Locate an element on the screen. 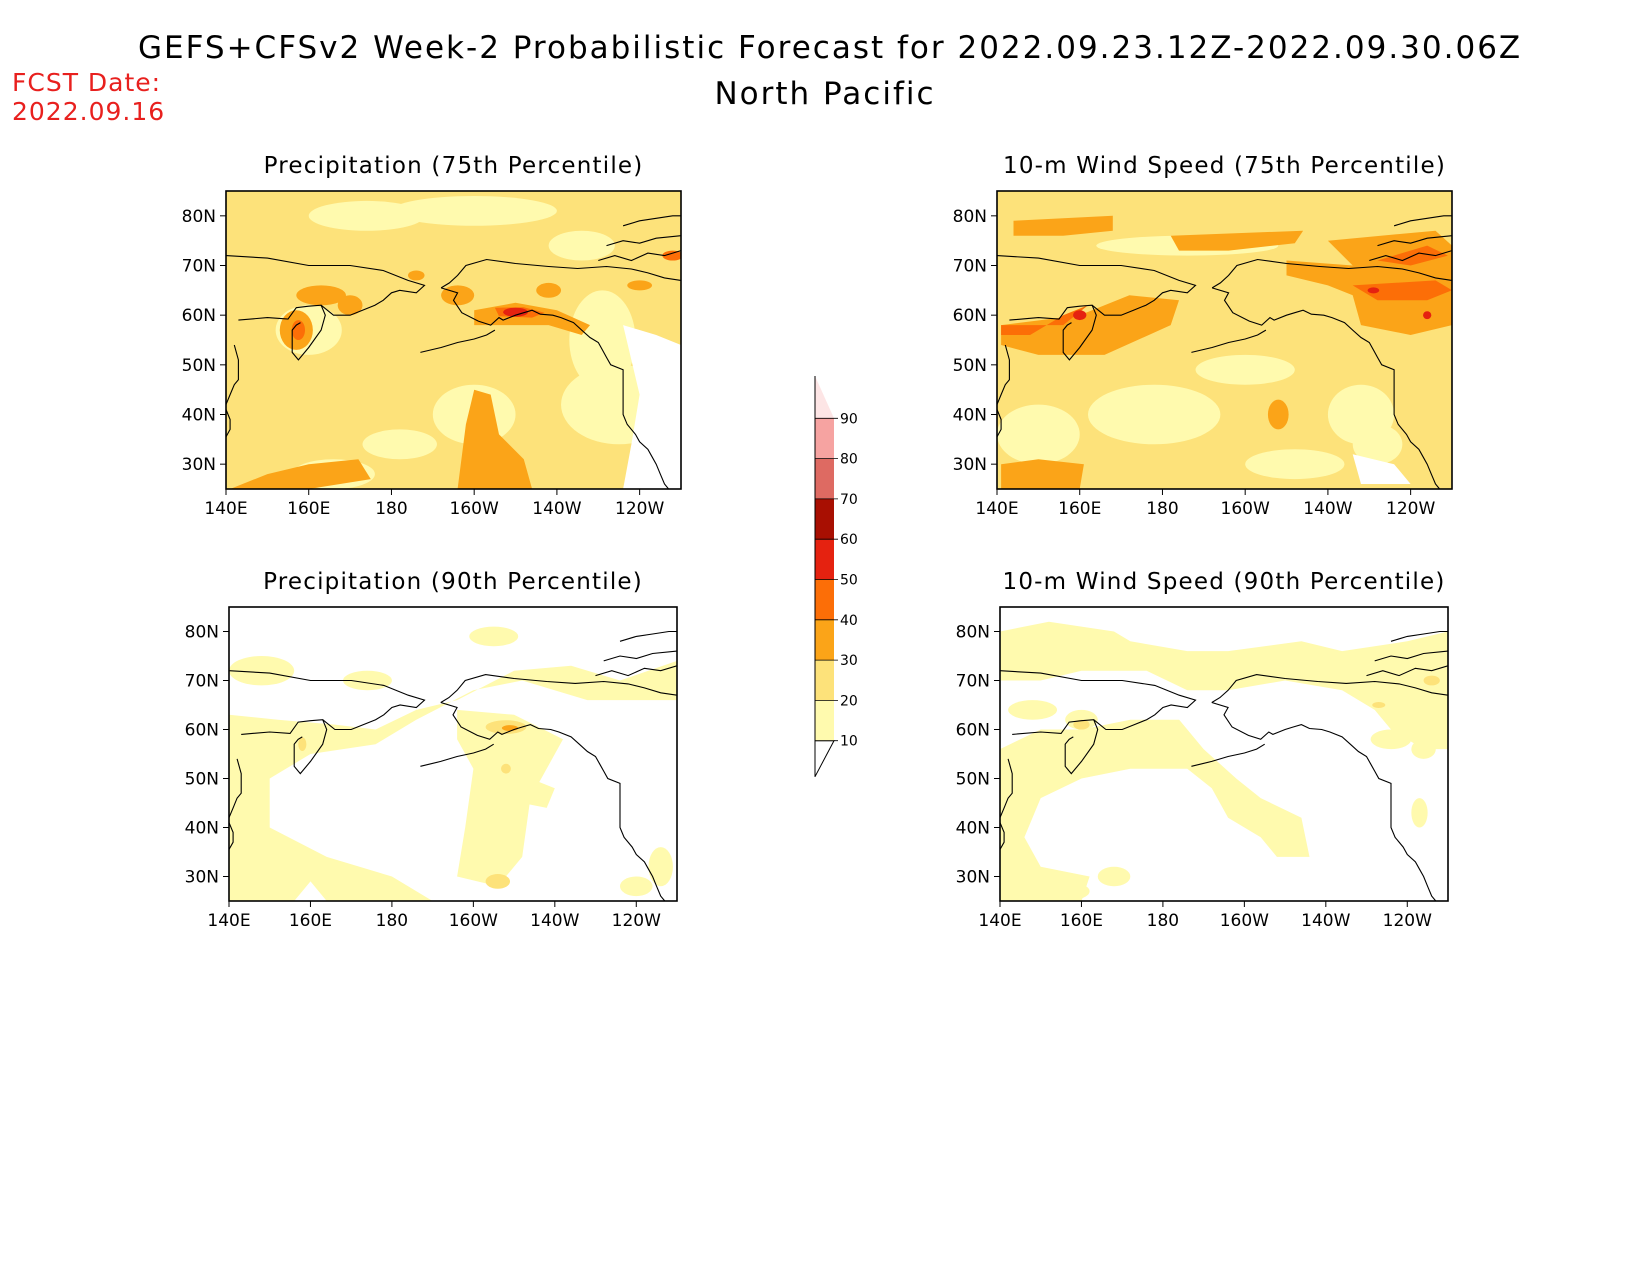 Image resolution: width=1650 pixels, height=1275 pixels. region-title: North Pacific is located at coordinates (825, 94).